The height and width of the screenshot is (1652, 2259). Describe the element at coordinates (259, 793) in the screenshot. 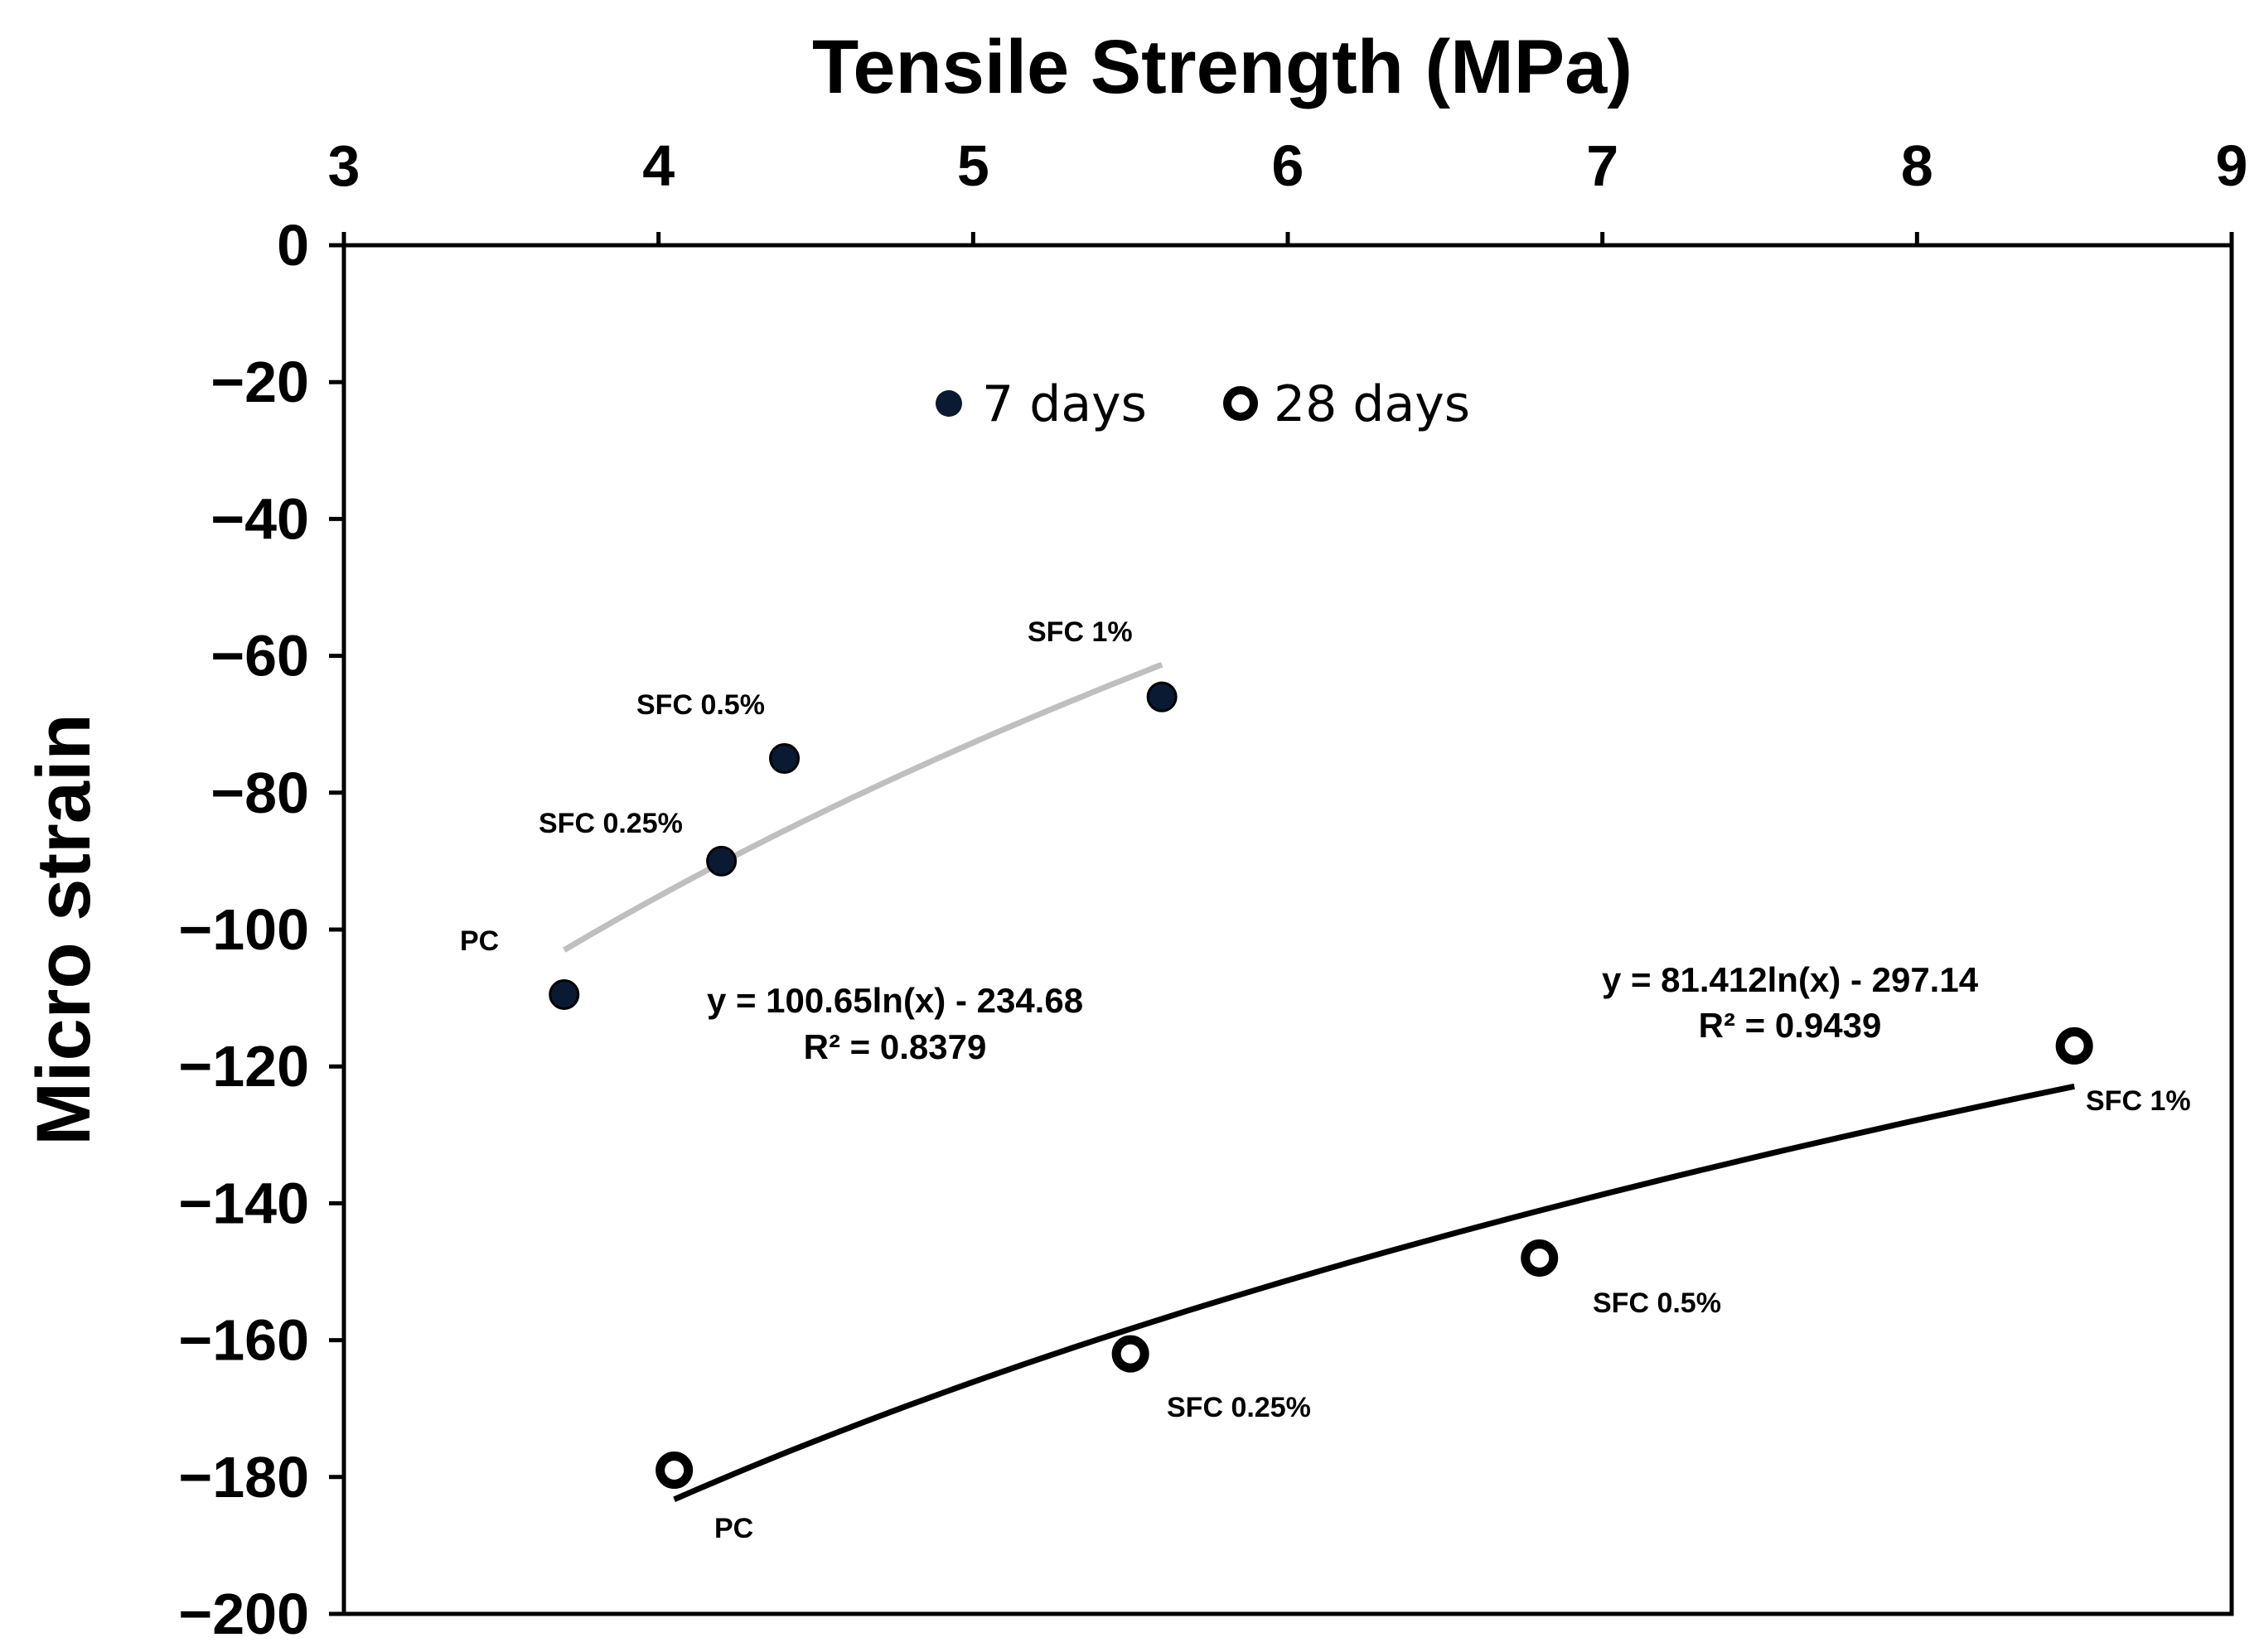

I see `y-tick-label: −80` at that location.